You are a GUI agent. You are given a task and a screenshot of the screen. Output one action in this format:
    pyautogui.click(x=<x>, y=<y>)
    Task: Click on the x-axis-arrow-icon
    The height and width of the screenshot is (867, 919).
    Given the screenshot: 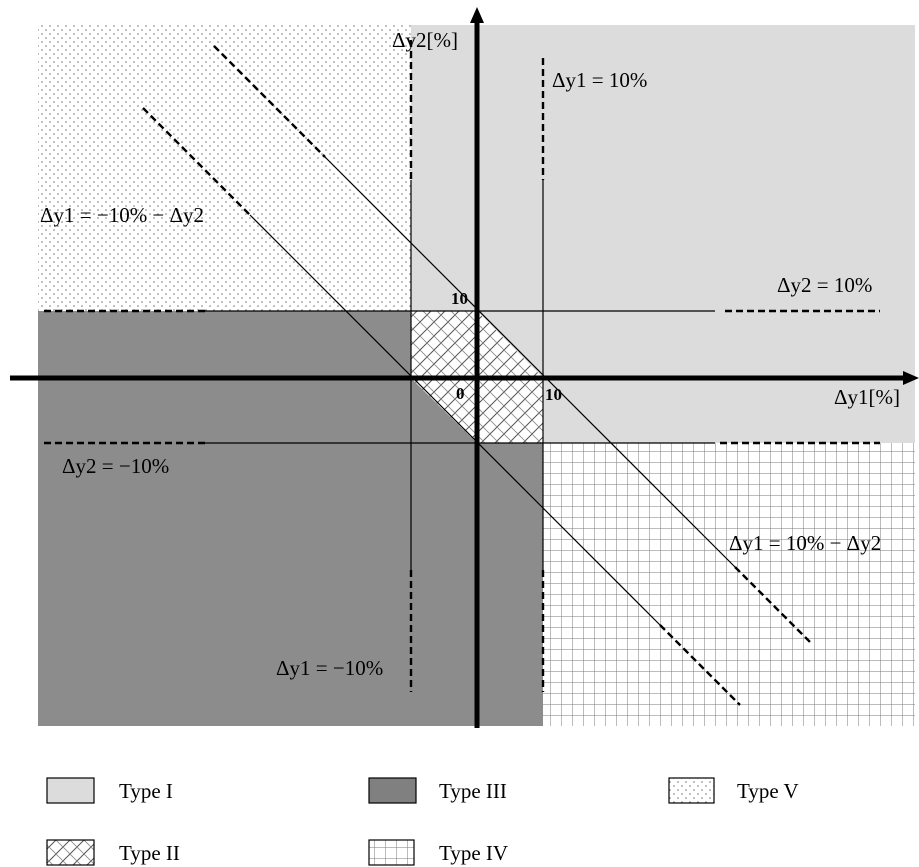 What is the action you would take?
    pyautogui.click(x=911, y=378)
    